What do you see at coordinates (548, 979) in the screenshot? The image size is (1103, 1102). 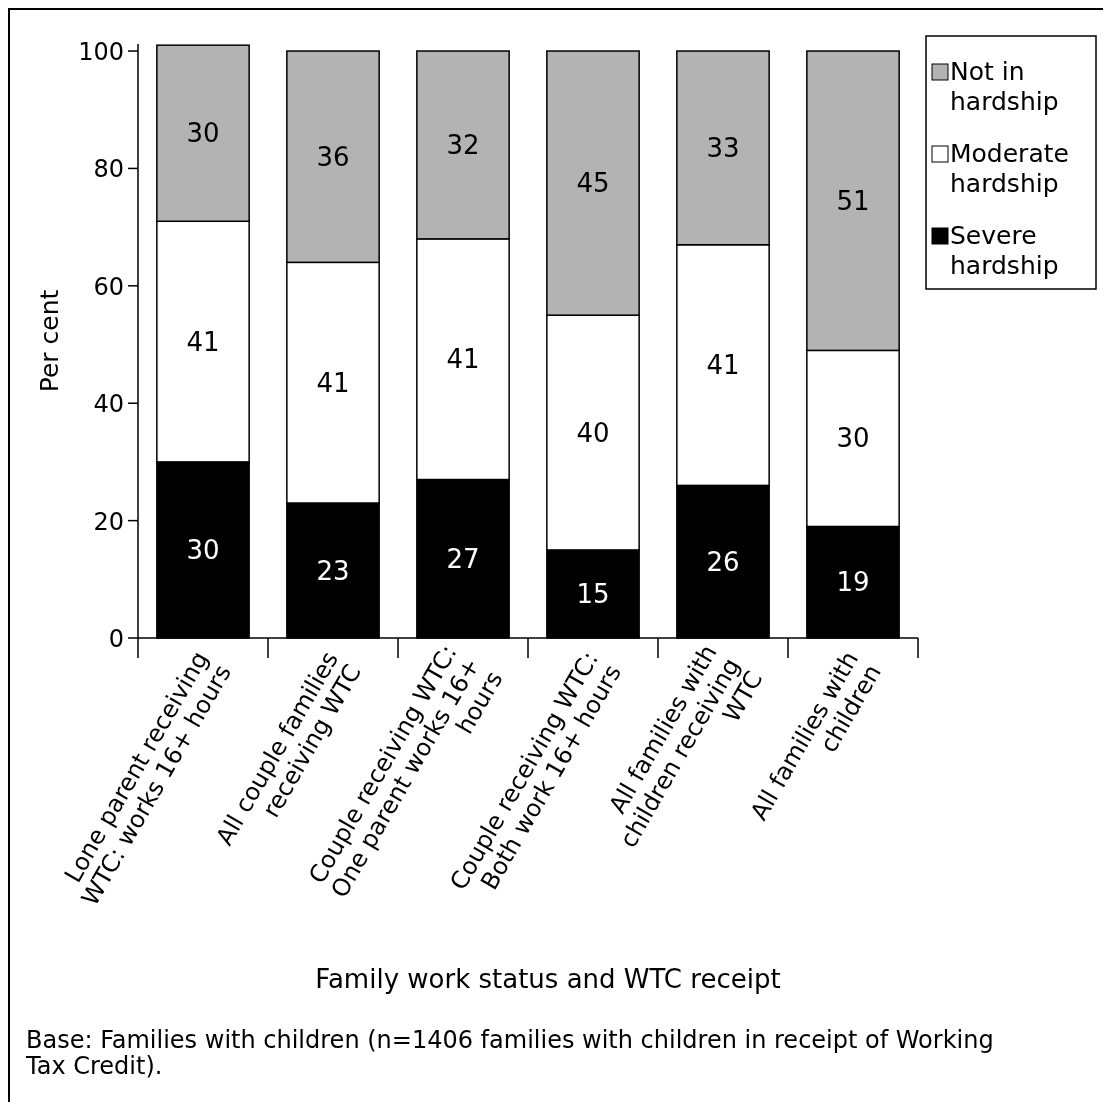 I see `x-axis-title: Family work status and WTC receipt` at bounding box center [548, 979].